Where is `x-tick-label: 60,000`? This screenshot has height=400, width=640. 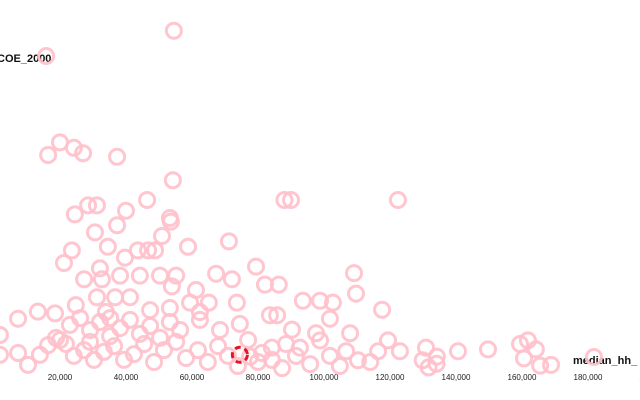
x-tick-label: 60,000 is located at coordinates (192, 377).